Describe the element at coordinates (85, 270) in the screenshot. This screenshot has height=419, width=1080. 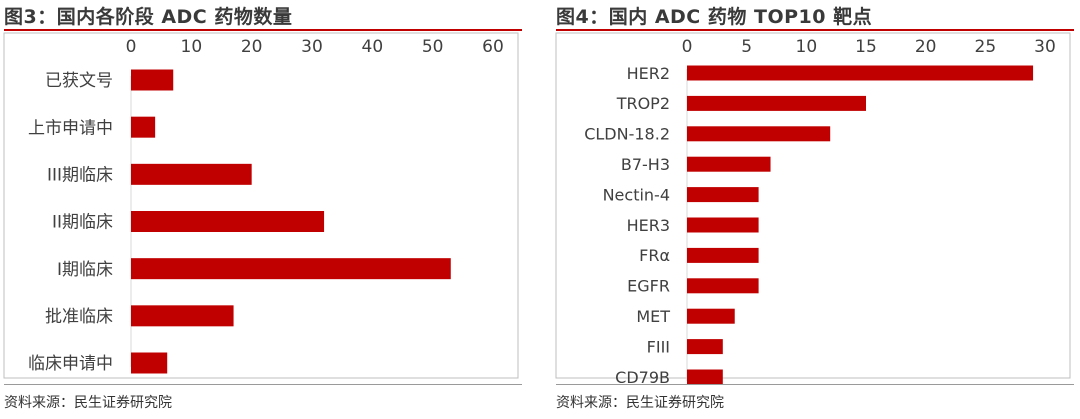
I see `category-label: I期临床` at that location.